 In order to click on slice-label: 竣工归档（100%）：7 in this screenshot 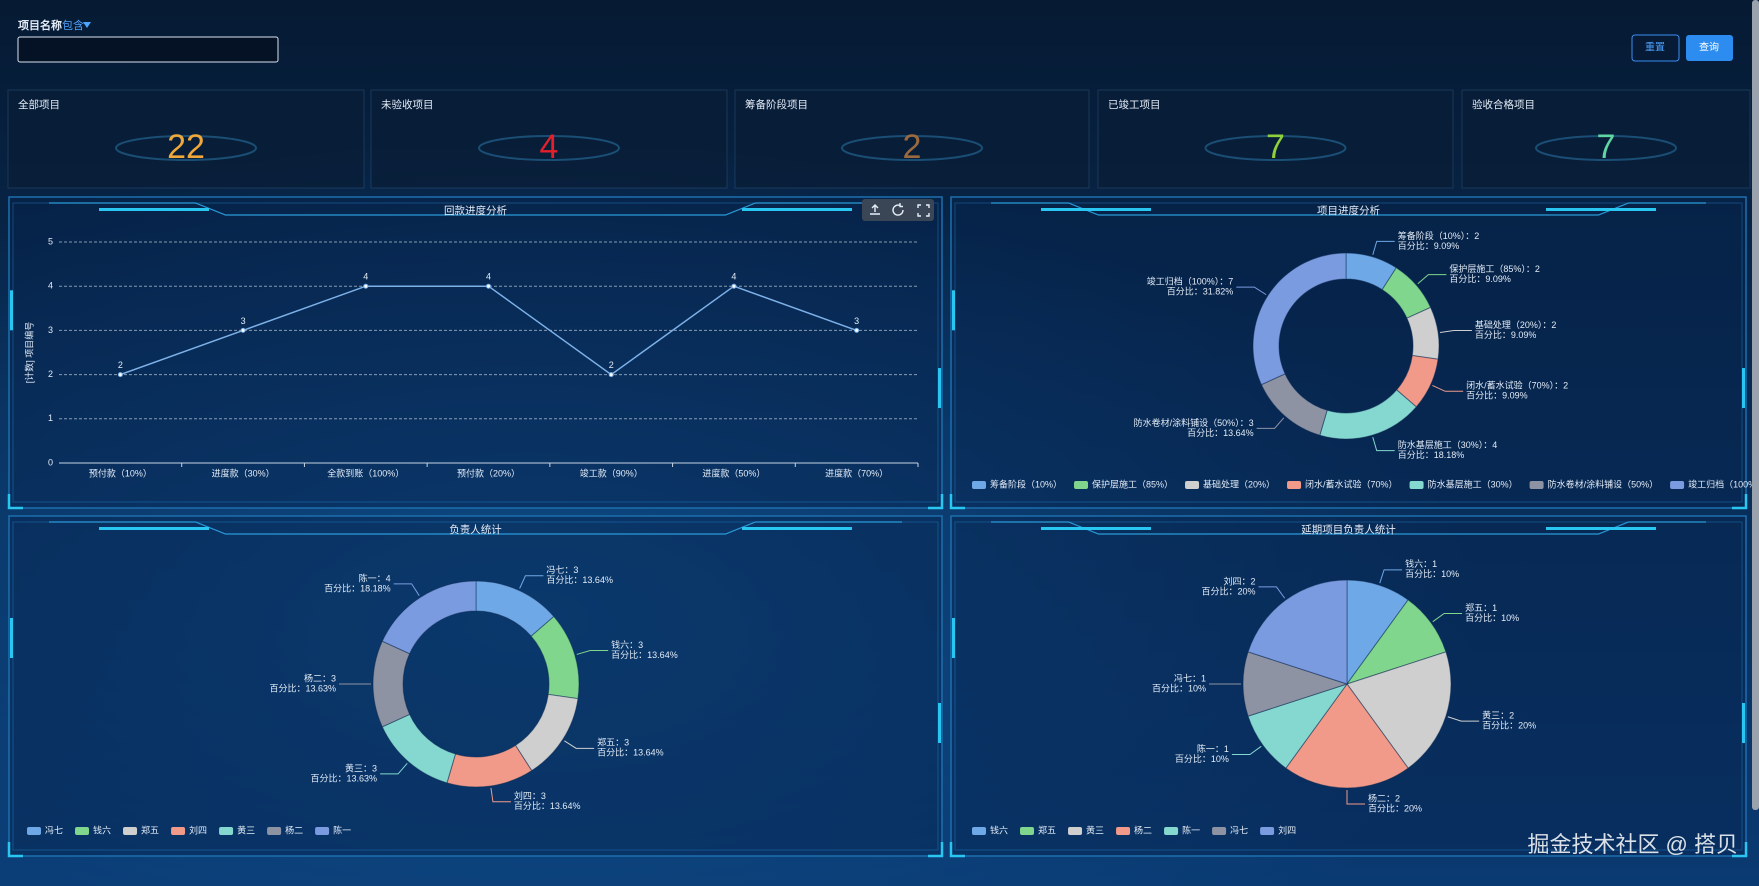, I will do `click(1190, 280)`.